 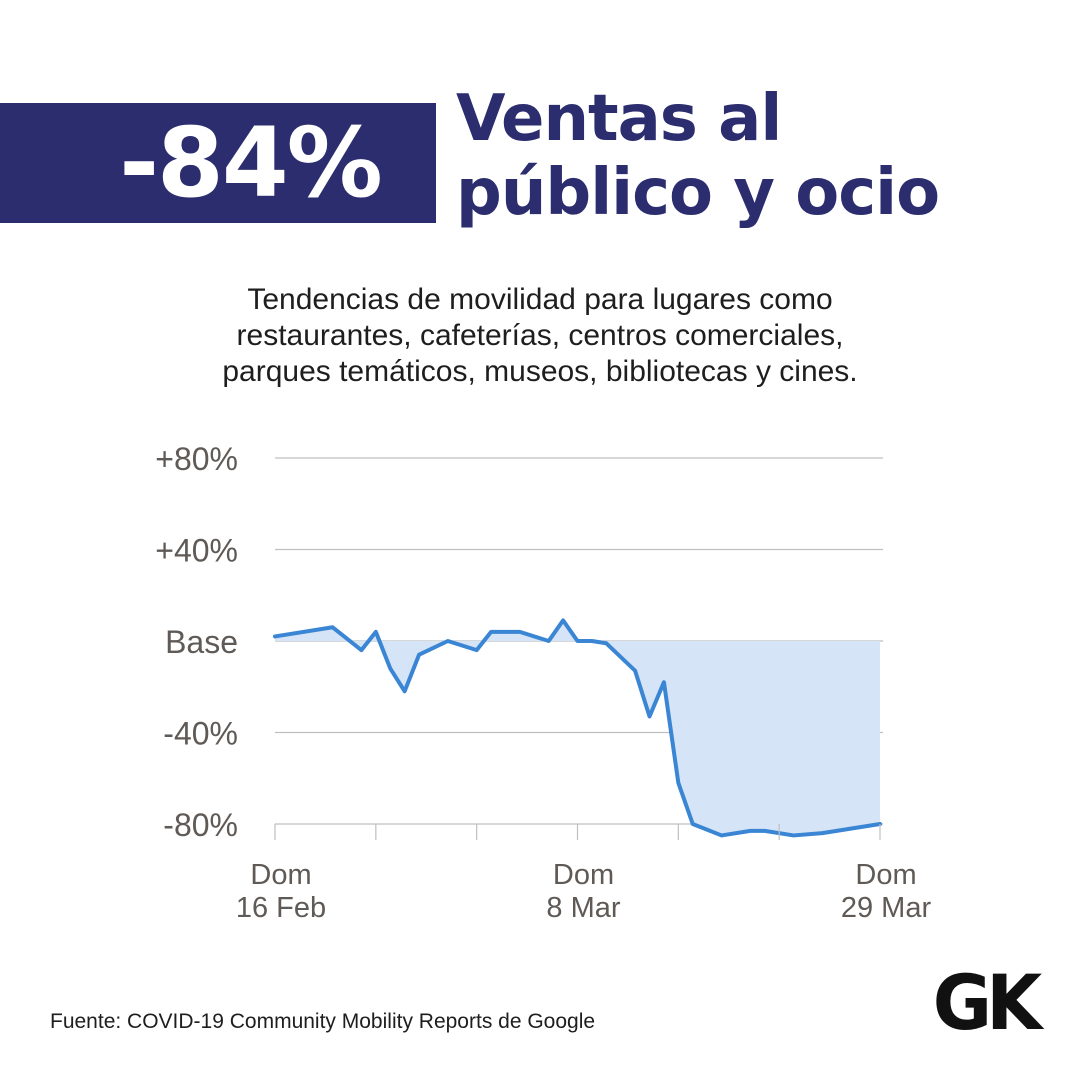 I want to click on series-line, so click(x=577, y=728).